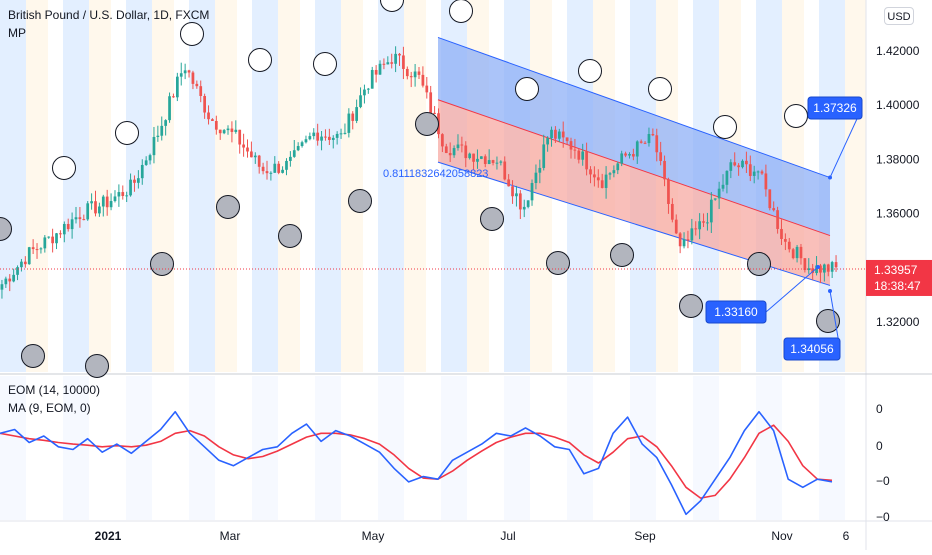 The width and height of the screenshot is (932, 555). Describe the element at coordinates (897, 286) in the screenshot. I see `countdown-timer: 18:38:47` at that location.